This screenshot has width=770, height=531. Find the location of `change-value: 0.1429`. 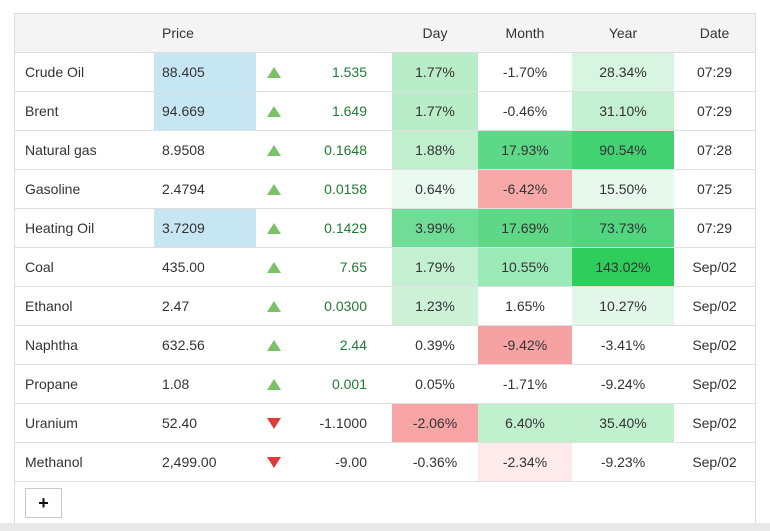

change-value: 0.1429 is located at coordinates (345, 228).